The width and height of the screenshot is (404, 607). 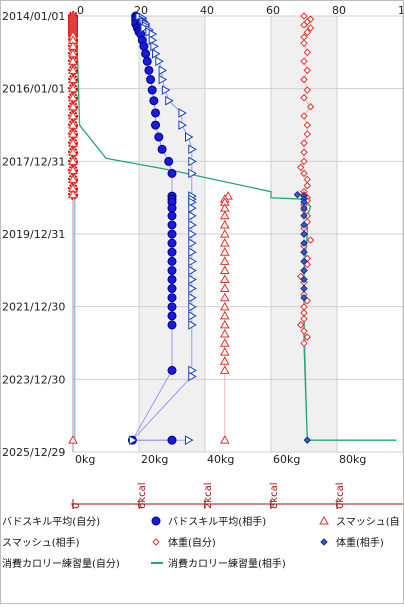 What do you see at coordinates (141, 10) in the screenshot?
I see `top-tick-label: 20` at bounding box center [141, 10].